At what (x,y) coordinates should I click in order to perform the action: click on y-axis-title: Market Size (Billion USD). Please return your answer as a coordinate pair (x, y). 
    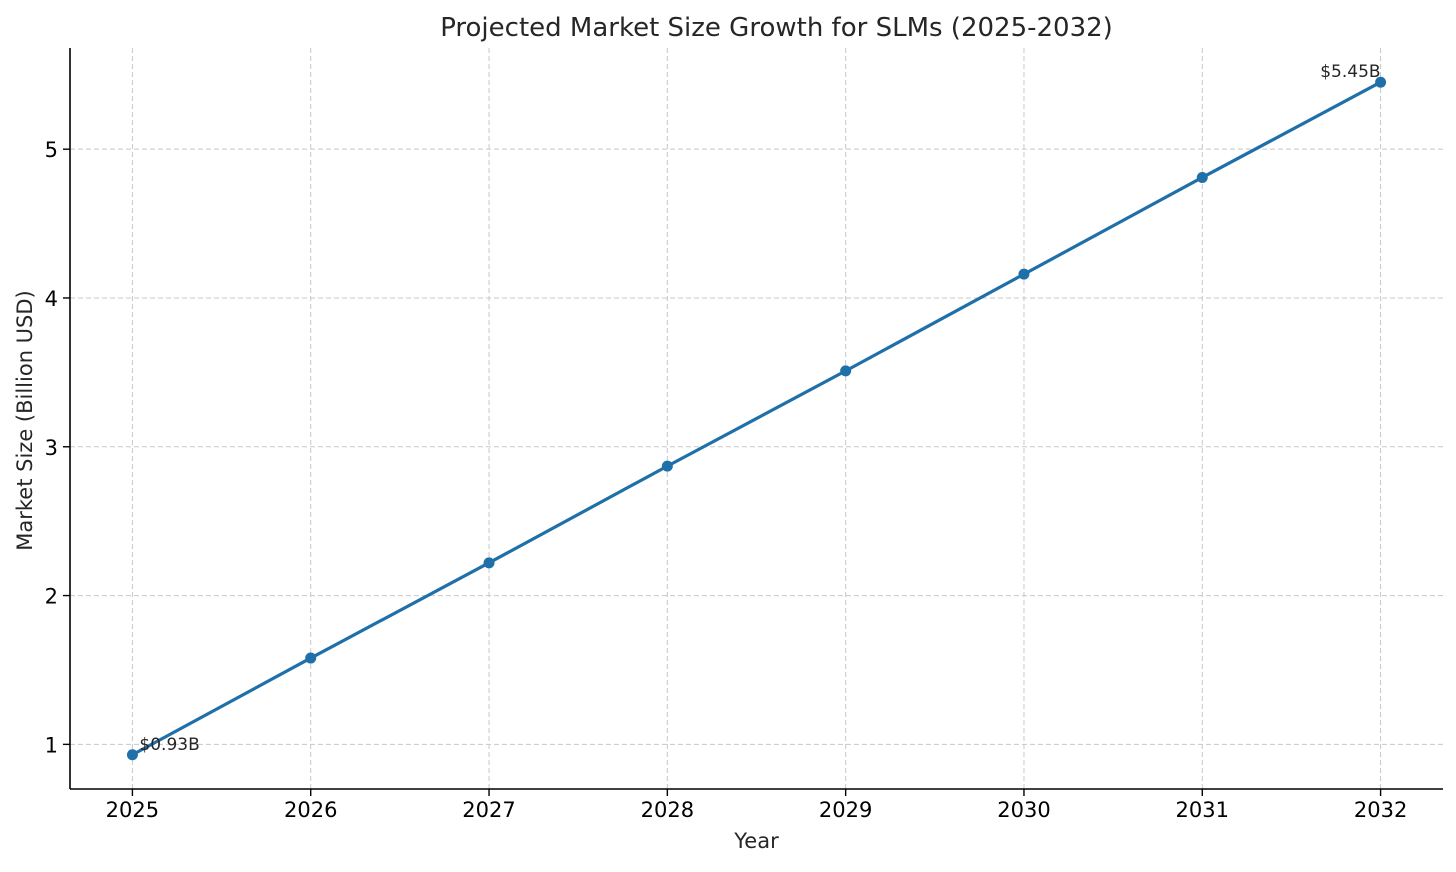
    Looking at the image, I should click on (25, 420).